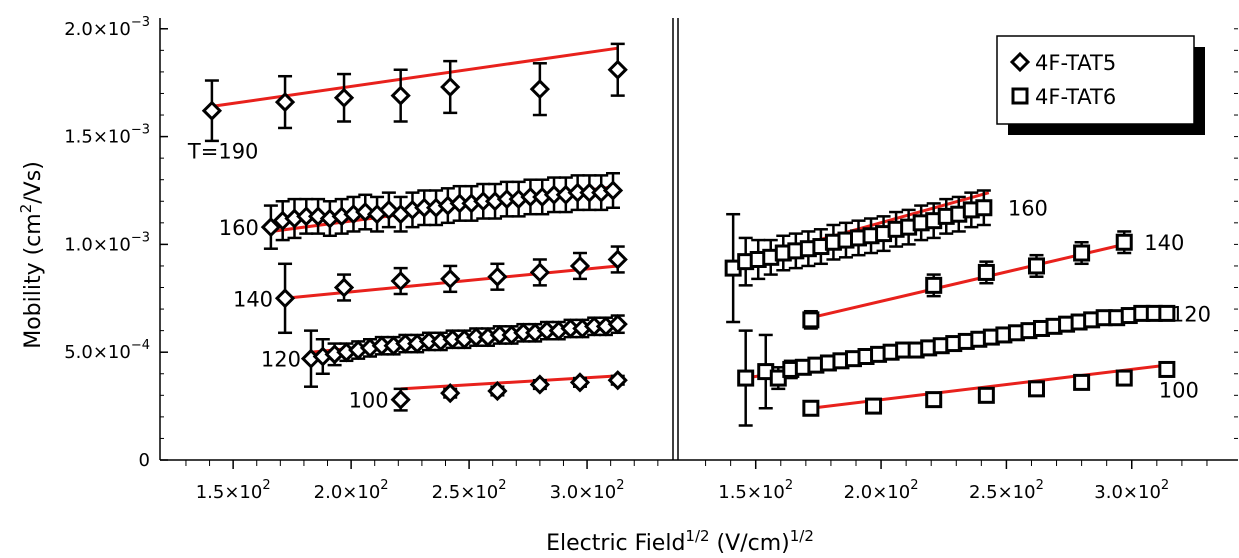 The image size is (1239, 558). I want to click on series-4f-tat6-160: 160, so click(886, 256).